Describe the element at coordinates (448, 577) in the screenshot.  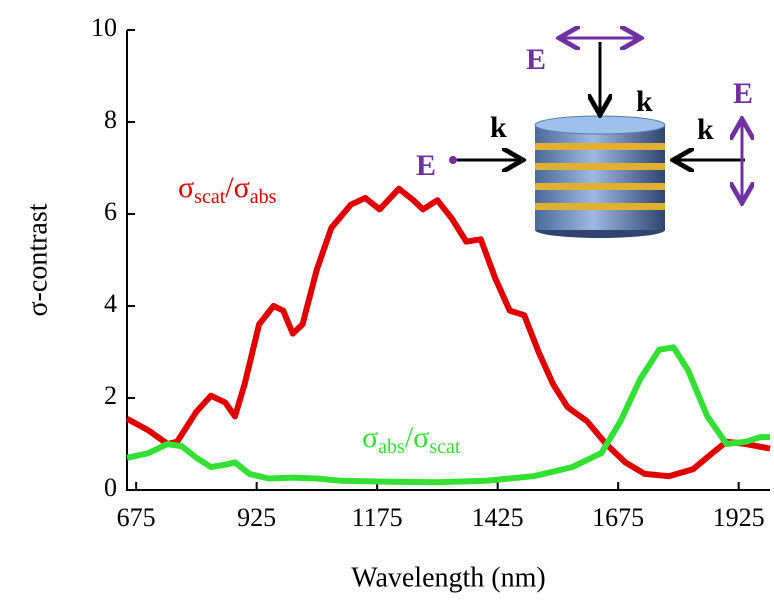
I see `x-axis-label: Wavelength (nm)` at that location.